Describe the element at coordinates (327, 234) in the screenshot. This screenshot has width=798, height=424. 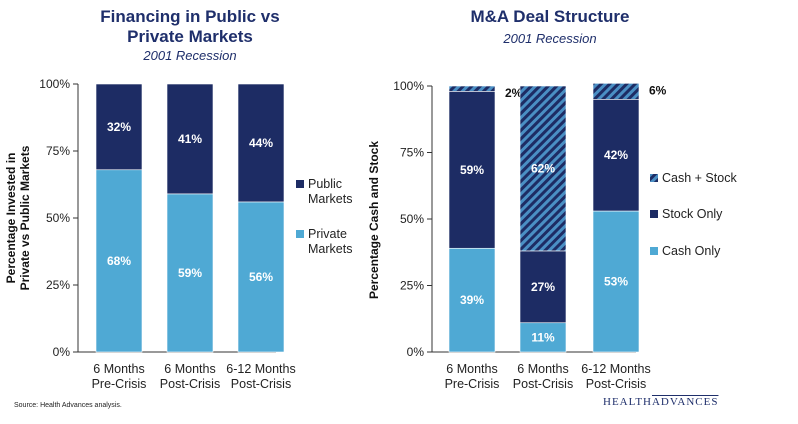
I see `chart-1-legend-label: Private` at that location.